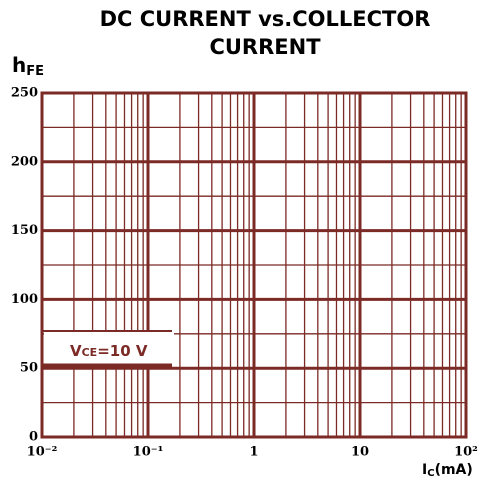  Describe the element at coordinates (35, 71) in the screenshot. I see `y-label-sub: FE` at that location.